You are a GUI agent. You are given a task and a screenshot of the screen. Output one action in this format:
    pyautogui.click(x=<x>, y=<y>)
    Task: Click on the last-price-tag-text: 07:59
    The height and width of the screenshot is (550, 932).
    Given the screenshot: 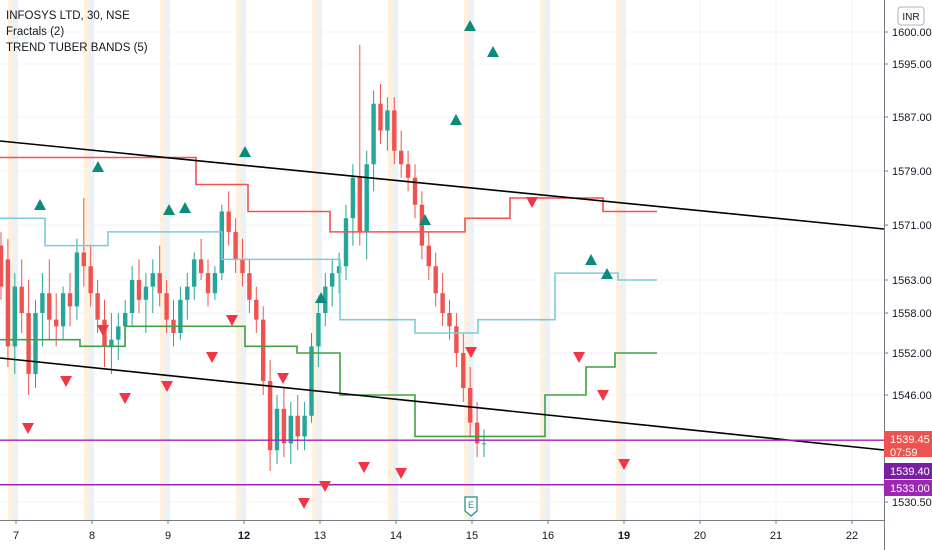 What is the action you would take?
    pyautogui.click(x=904, y=453)
    